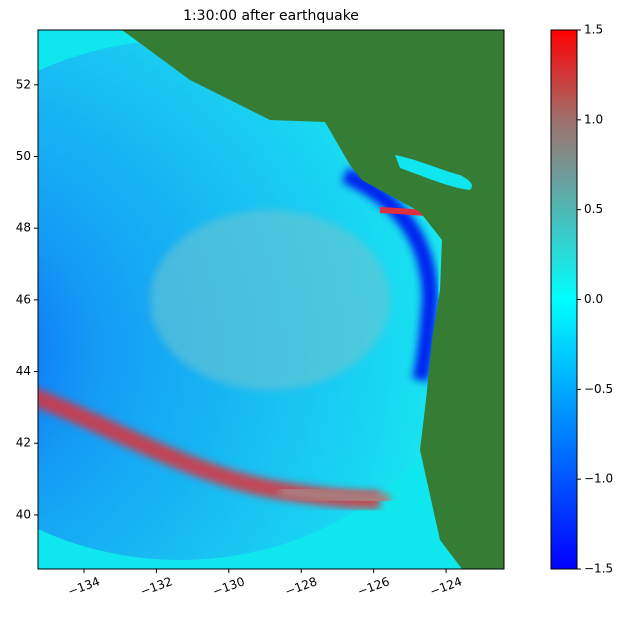 This screenshot has height=619, width=630. I want to click on y-tick-label: 52, so click(23, 84).